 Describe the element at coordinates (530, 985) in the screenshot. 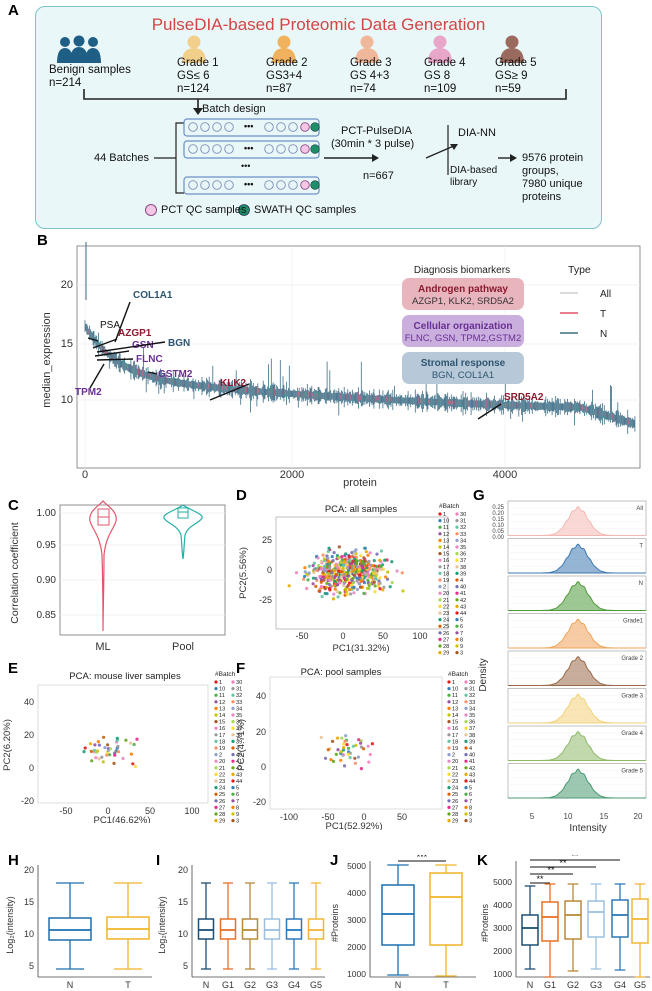

I see `box-group-label: N` at that location.